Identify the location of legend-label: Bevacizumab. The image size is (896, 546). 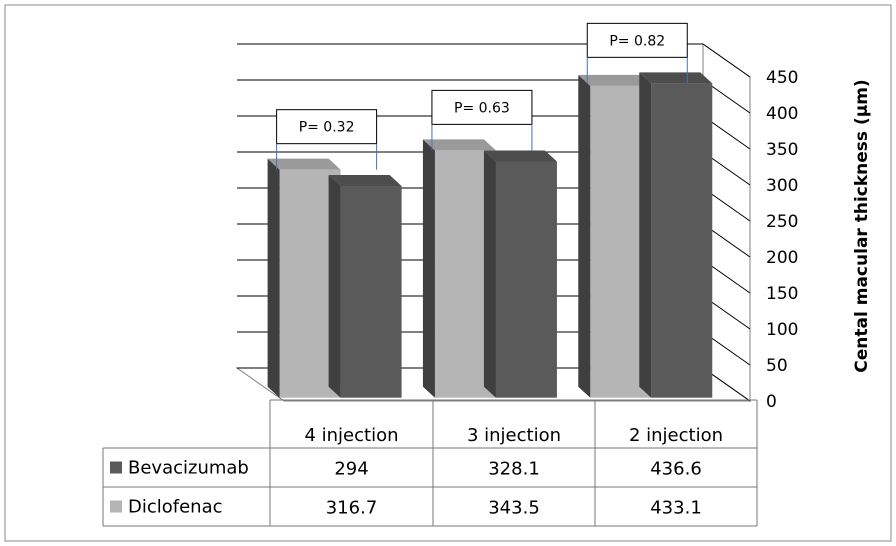
(188, 468).